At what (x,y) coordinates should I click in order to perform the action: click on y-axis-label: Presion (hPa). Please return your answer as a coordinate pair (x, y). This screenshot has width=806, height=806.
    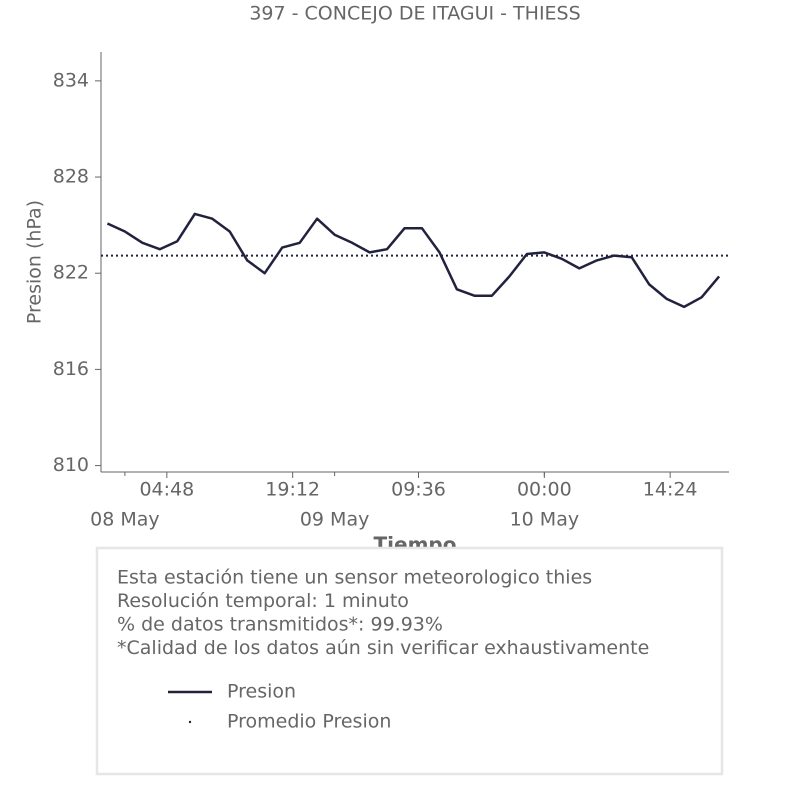
    Looking at the image, I should click on (35, 262).